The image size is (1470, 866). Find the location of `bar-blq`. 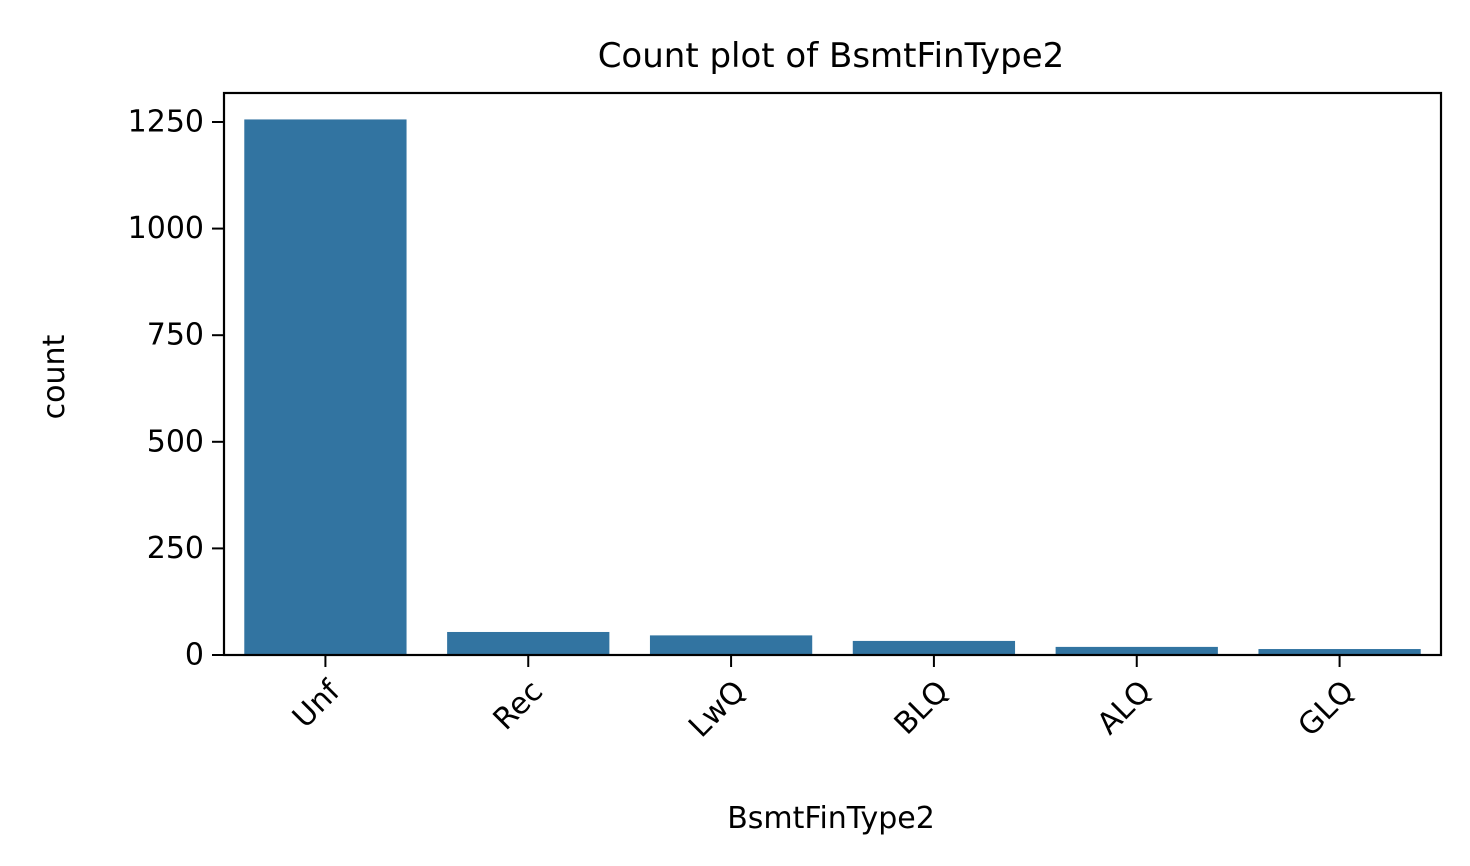

bar-blq is located at coordinates (934, 647).